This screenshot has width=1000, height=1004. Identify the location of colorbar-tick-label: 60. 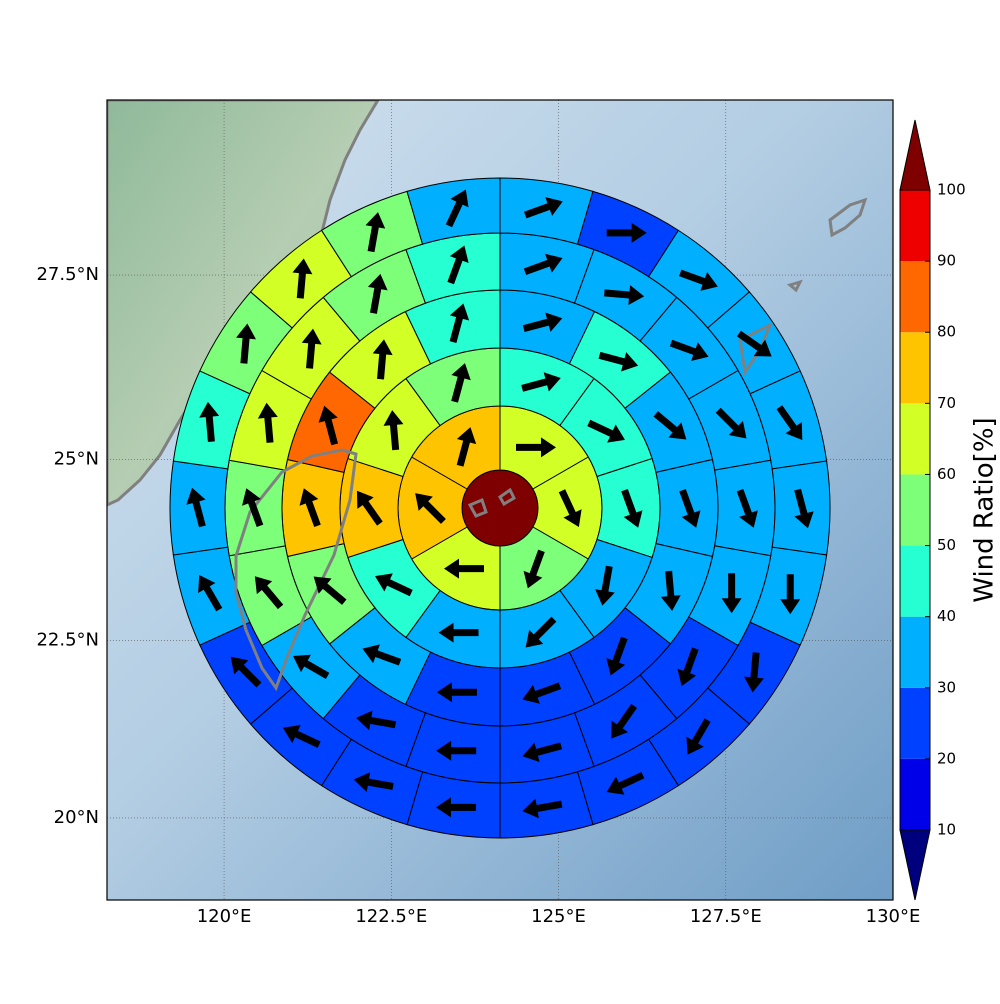
(946, 474).